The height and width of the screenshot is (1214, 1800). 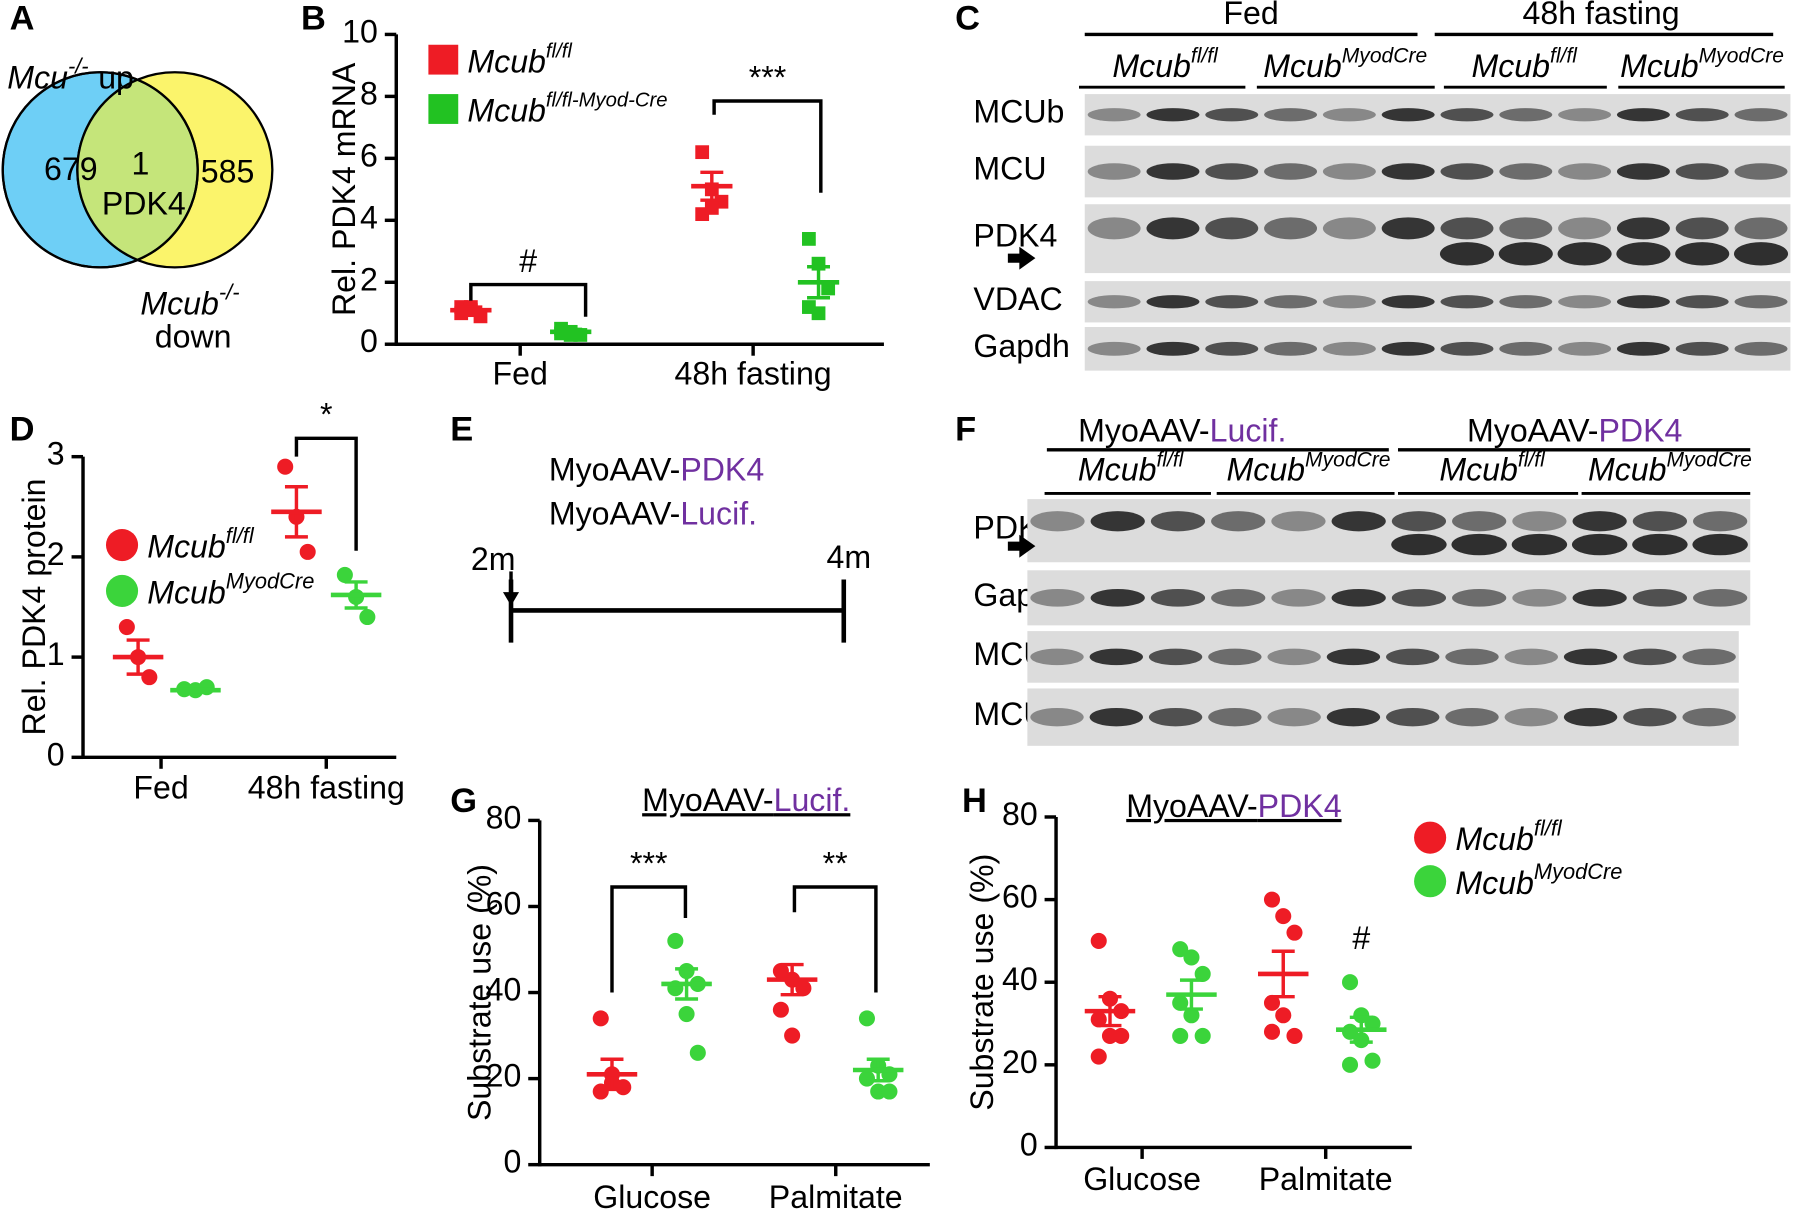 I want to click on panel-label-part: D, so click(x=22, y=430).